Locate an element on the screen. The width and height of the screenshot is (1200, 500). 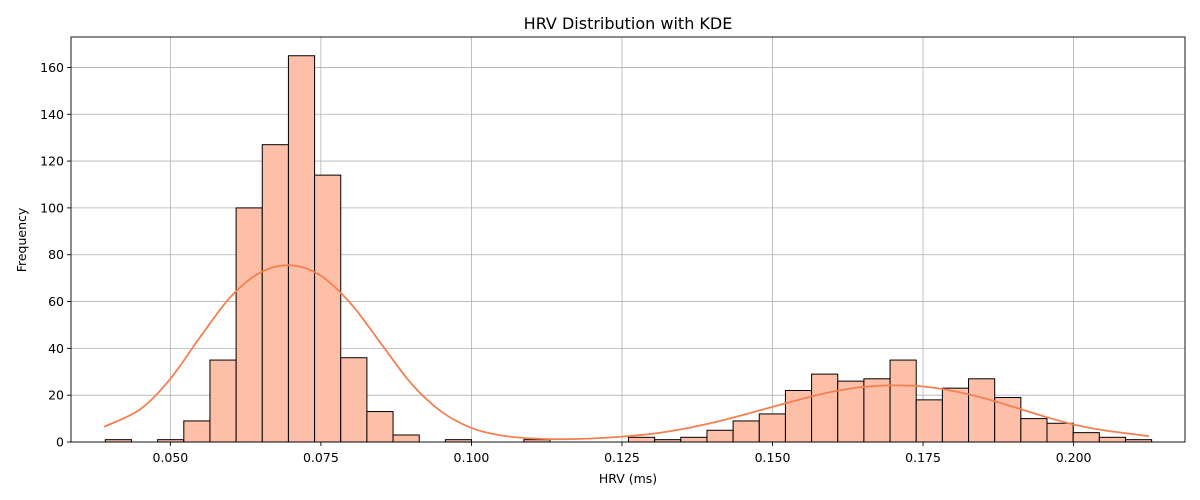
x-tick-label: 0.150 is located at coordinates (773, 457).